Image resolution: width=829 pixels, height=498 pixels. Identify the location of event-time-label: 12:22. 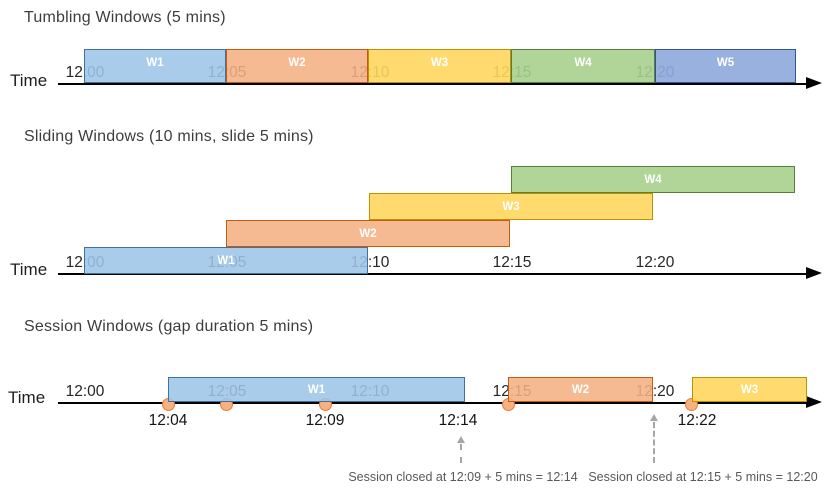
(697, 420).